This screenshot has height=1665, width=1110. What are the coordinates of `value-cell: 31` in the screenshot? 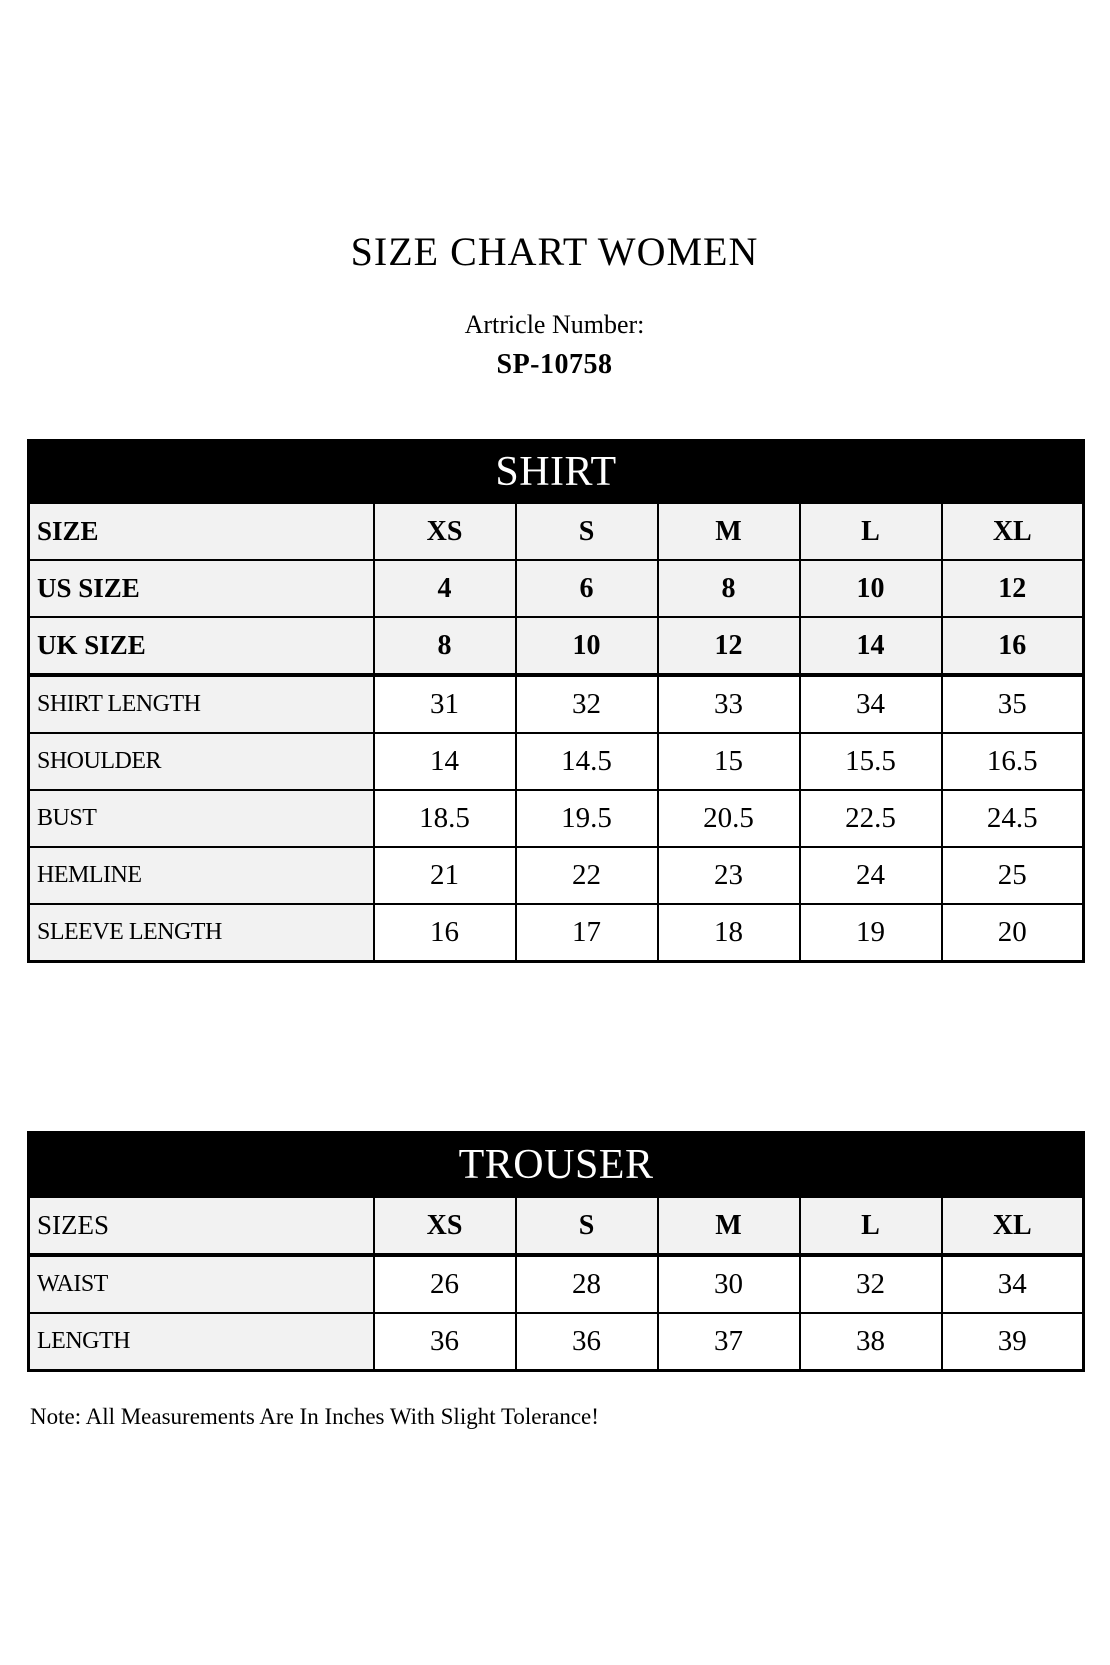 It's located at (444, 703).